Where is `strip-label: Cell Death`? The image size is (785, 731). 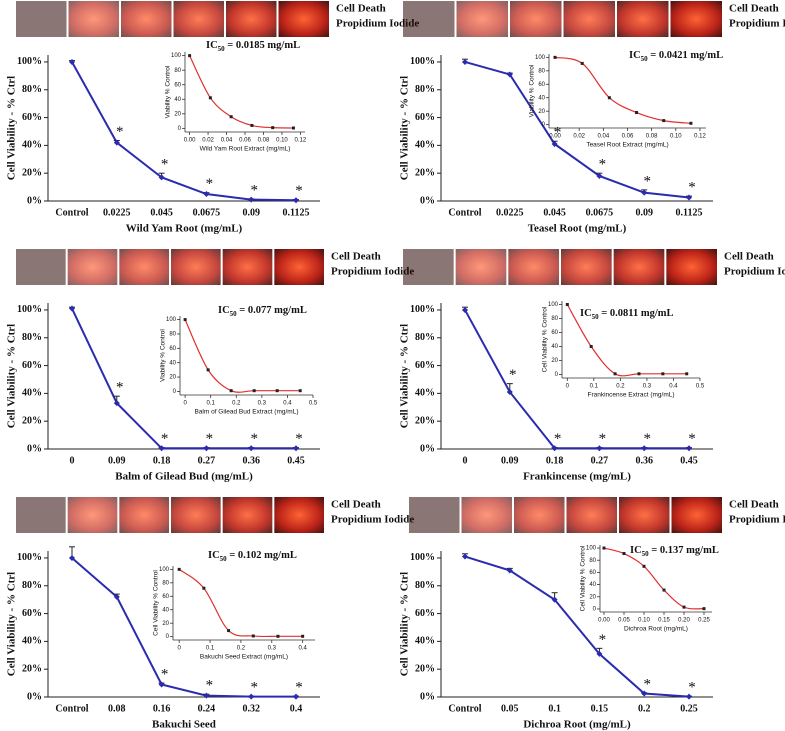 strip-label: Cell Death is located at coordinates (754, 505).